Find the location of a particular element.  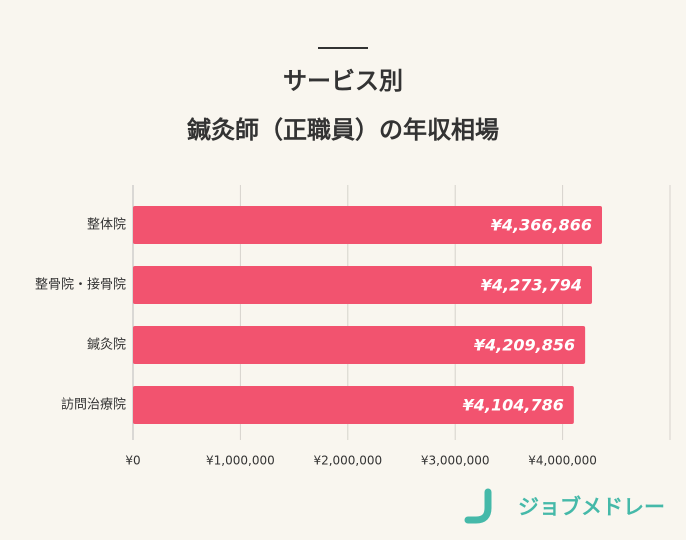

value-label: ¥4,209,856 is located at coordinates (524, 345).